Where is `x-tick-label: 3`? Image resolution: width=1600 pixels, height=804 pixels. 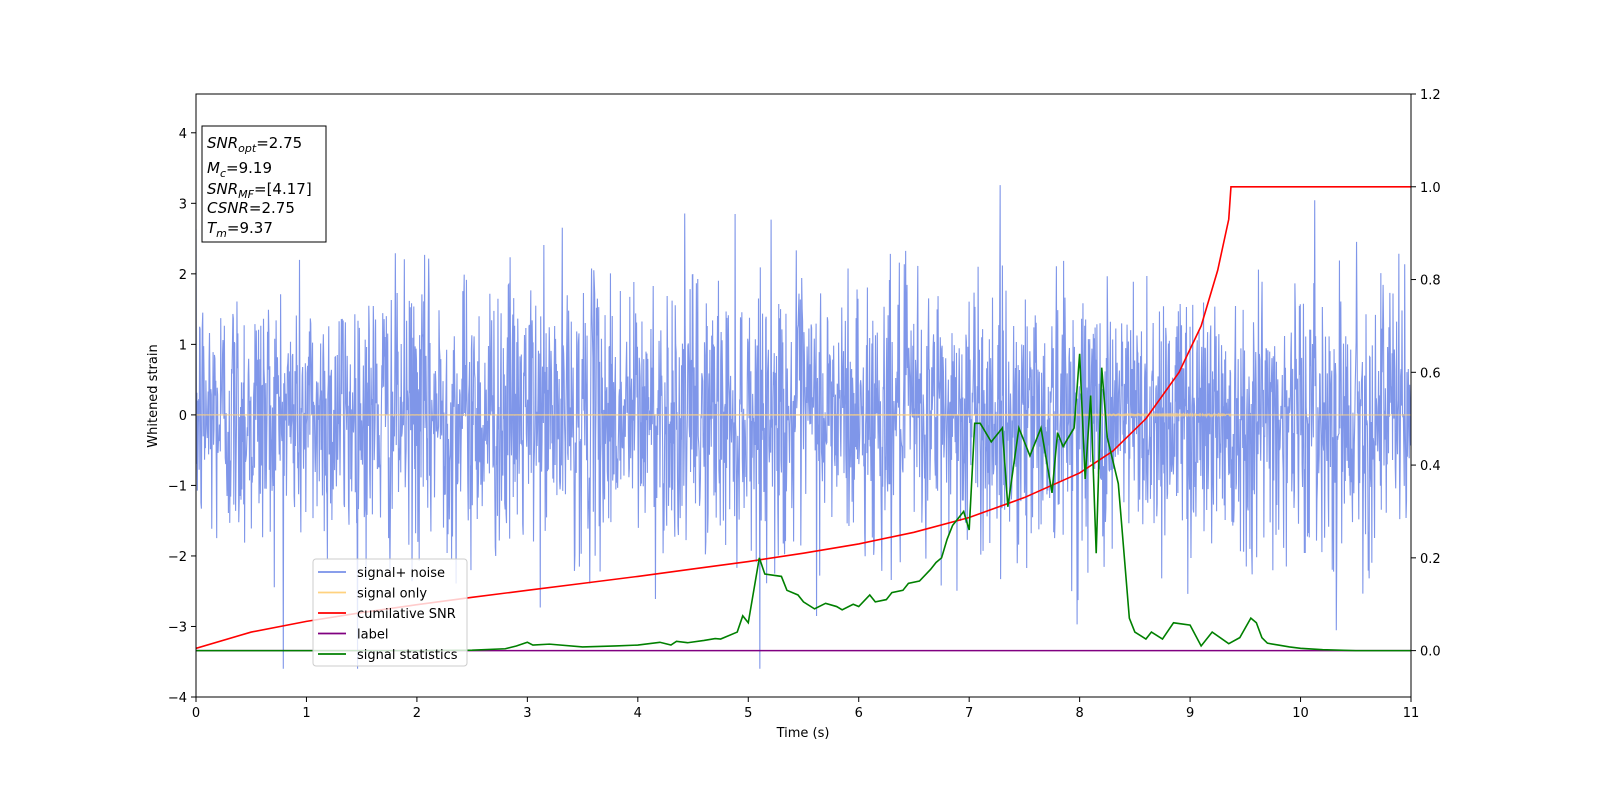 x-tick-label: 3 is located at coordinates (527, 713).